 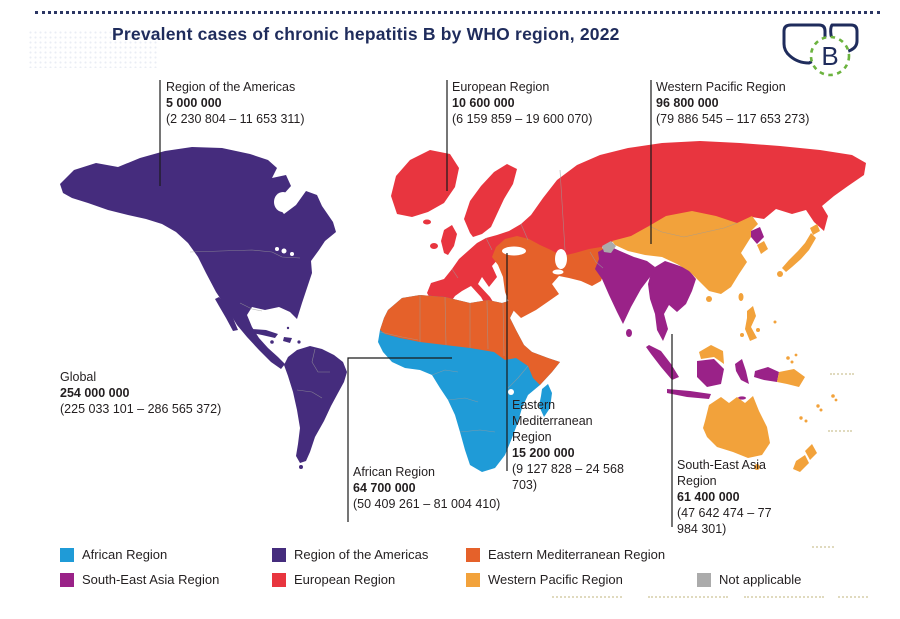 What do you see at coordinates (420, 293) in the screenshot?
I see `water-bodies` at bounding box center [420, 293].